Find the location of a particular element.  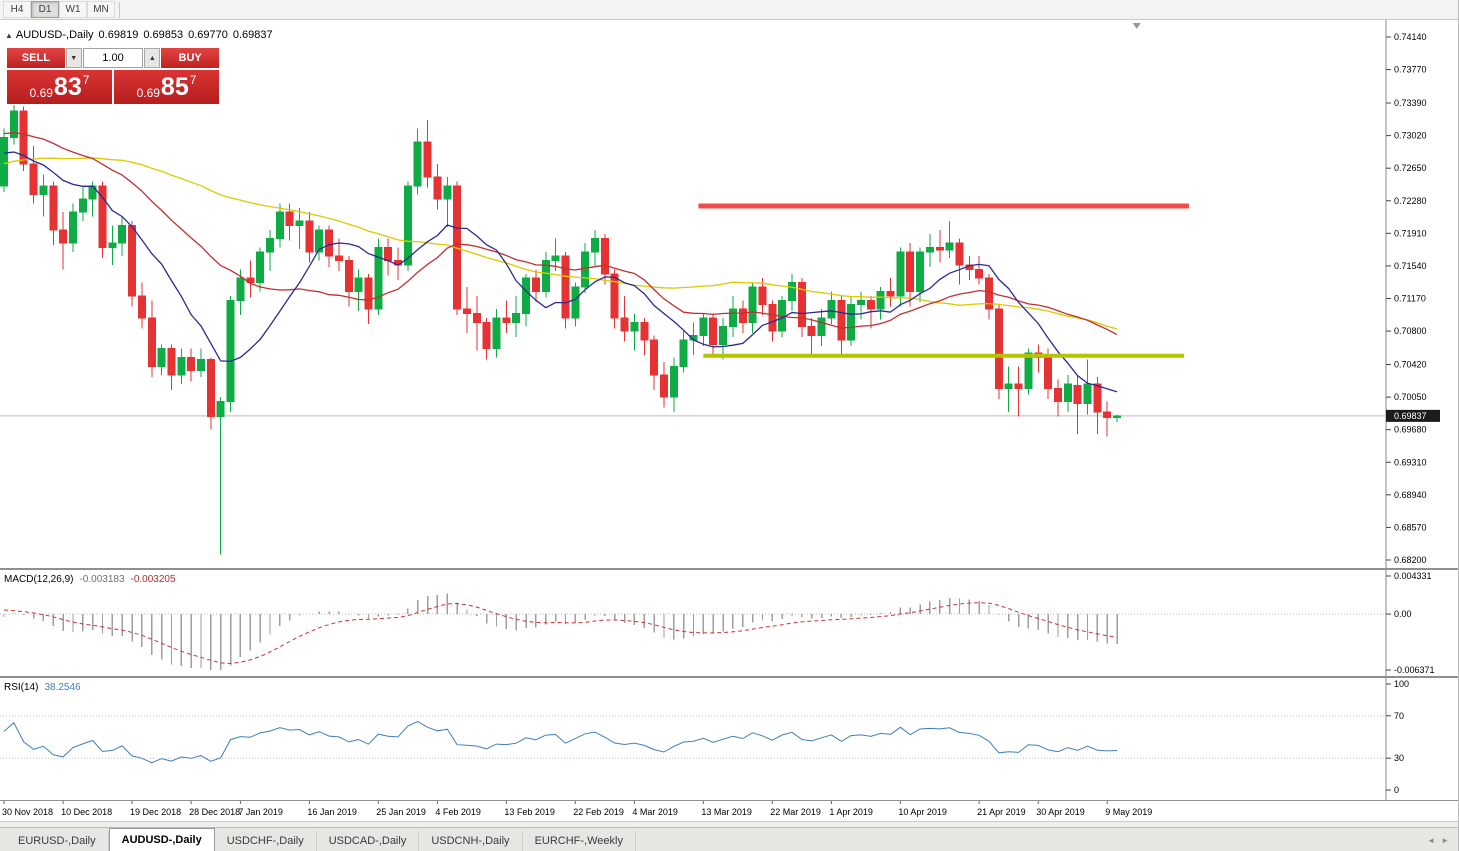

svg-text: 21 Apr 2019 is located at coordinates (1001, 812).